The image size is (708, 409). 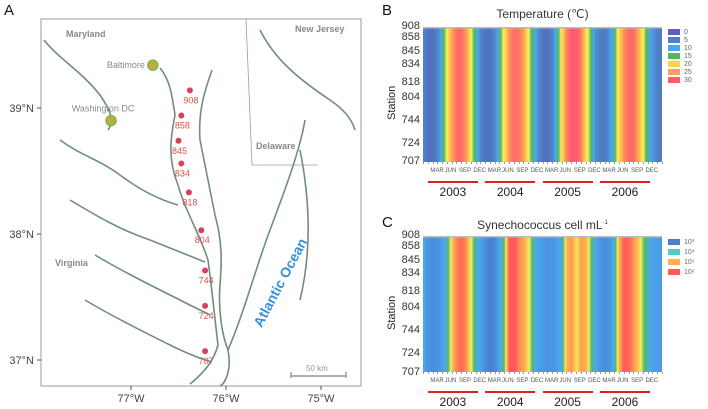 I want to click on city-marker, so click(x=111, y=120).